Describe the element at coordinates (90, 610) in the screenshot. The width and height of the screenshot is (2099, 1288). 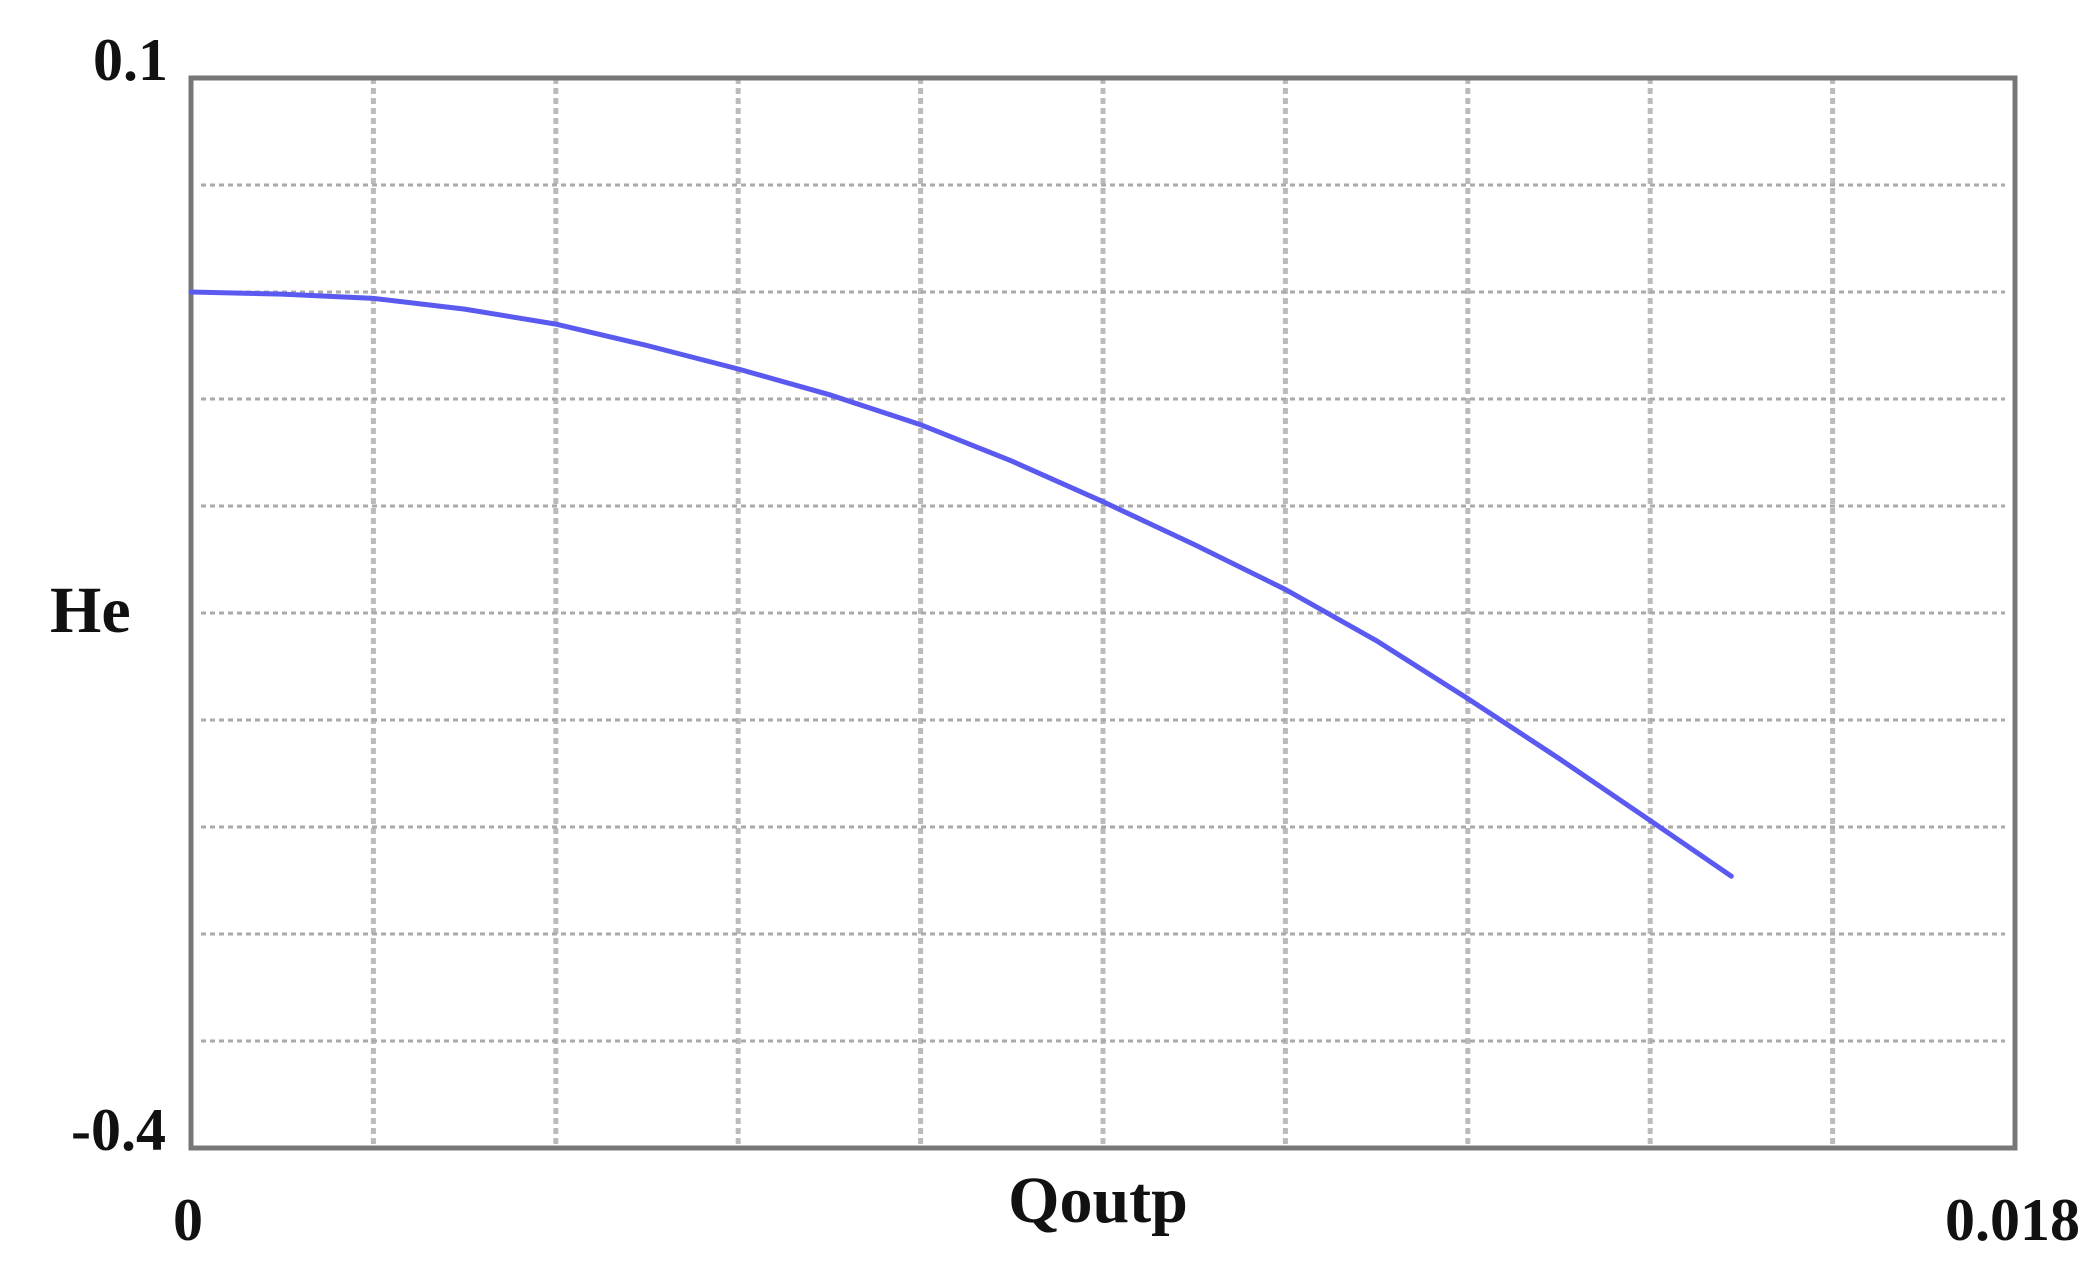
I see `y-axis-label: He` at that location.